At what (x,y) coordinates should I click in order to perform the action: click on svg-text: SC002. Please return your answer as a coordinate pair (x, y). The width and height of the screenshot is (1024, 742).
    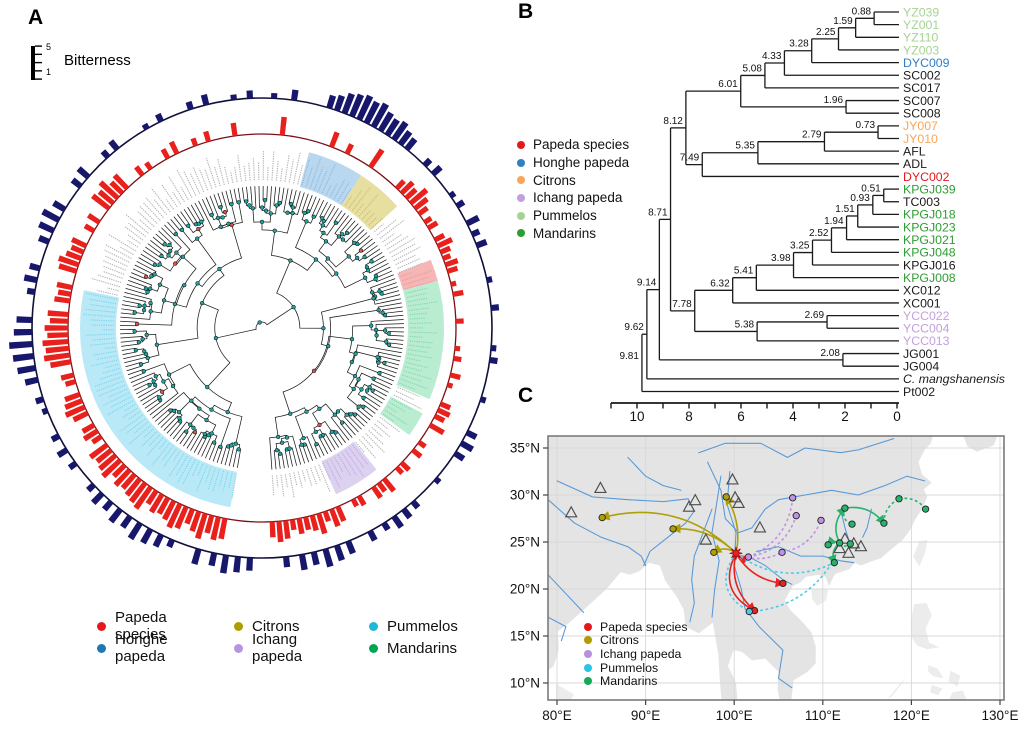
    Looking at the image, I should click on (922, 76).